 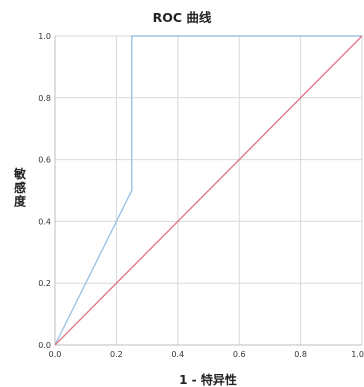 I want to click on x-tick-label: 0.8, so click(x=300, y=354).